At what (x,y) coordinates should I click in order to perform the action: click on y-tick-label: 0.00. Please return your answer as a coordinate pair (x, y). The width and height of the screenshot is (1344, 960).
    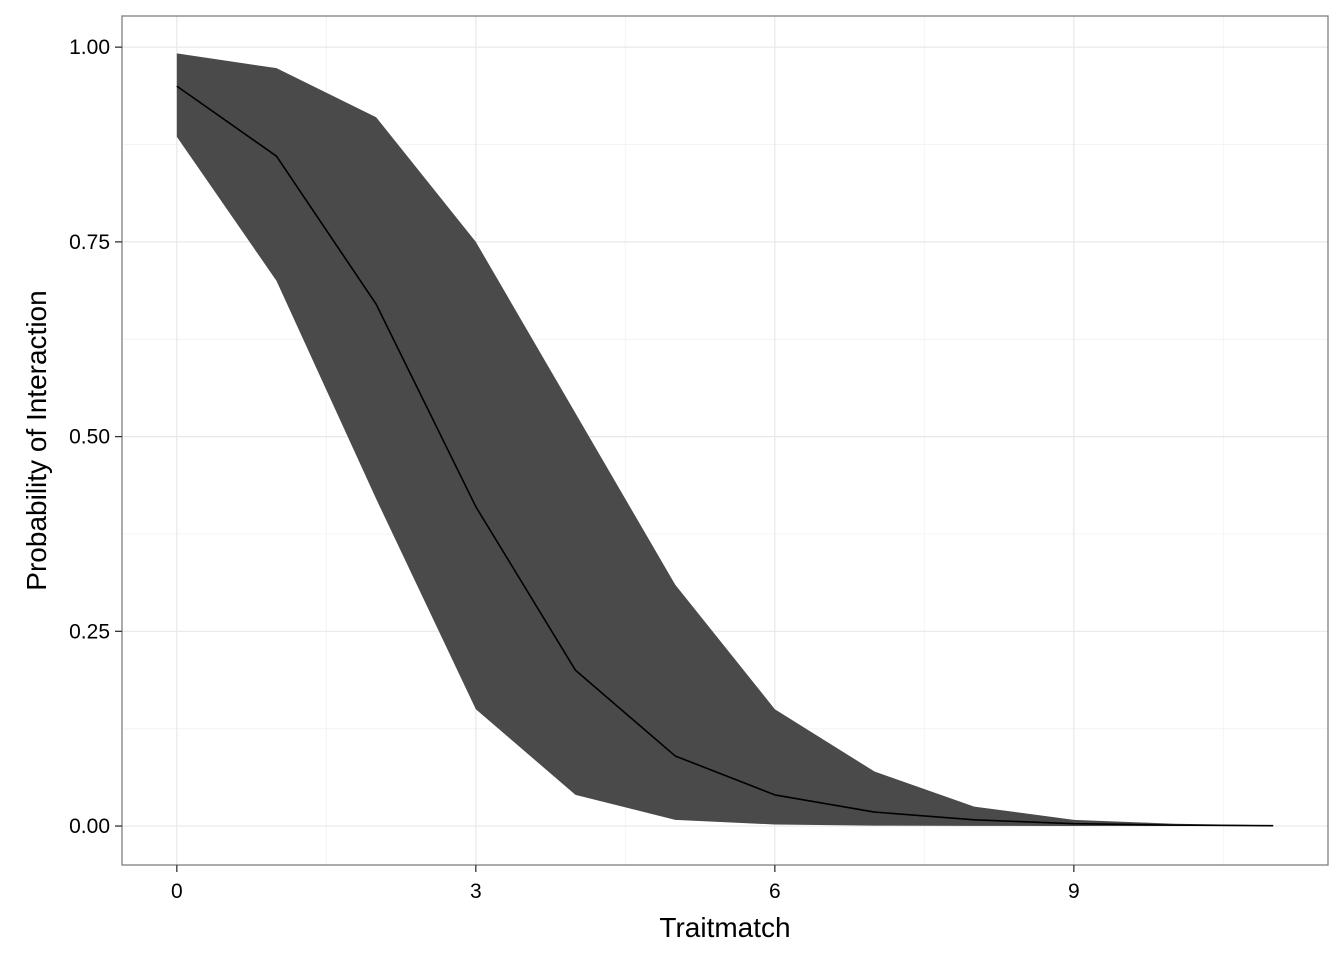
    Looking at the image, I should click on (89, 826).